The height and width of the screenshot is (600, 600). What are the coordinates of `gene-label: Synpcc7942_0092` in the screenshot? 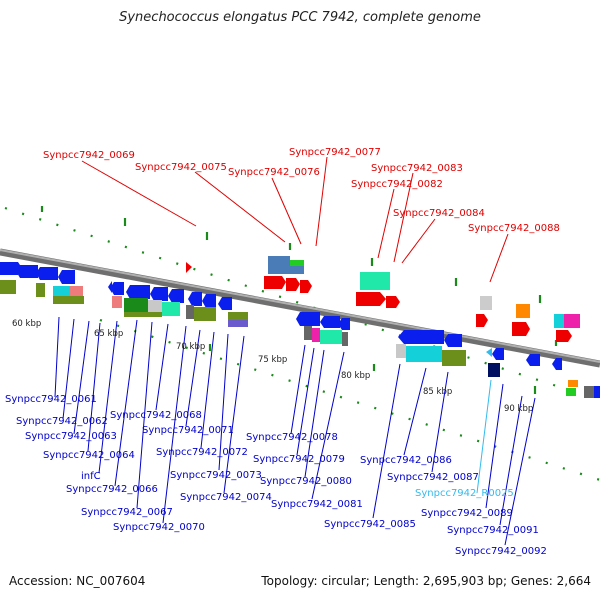 It's located at (501, 551).